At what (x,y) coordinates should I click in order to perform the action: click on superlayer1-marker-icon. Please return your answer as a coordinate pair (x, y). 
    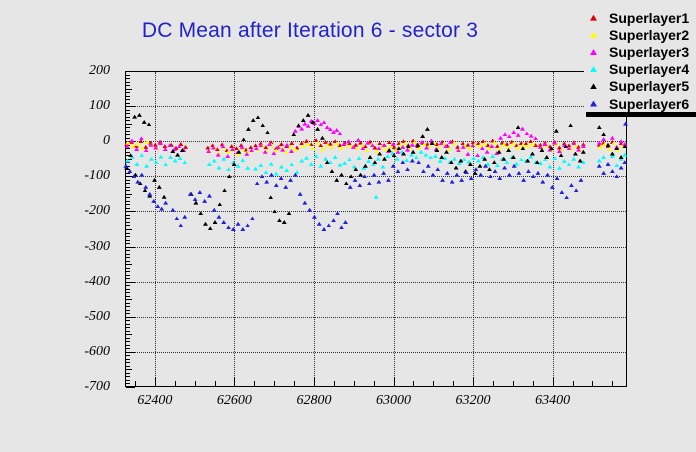
    Looking at the image, I should click on (593, 17).